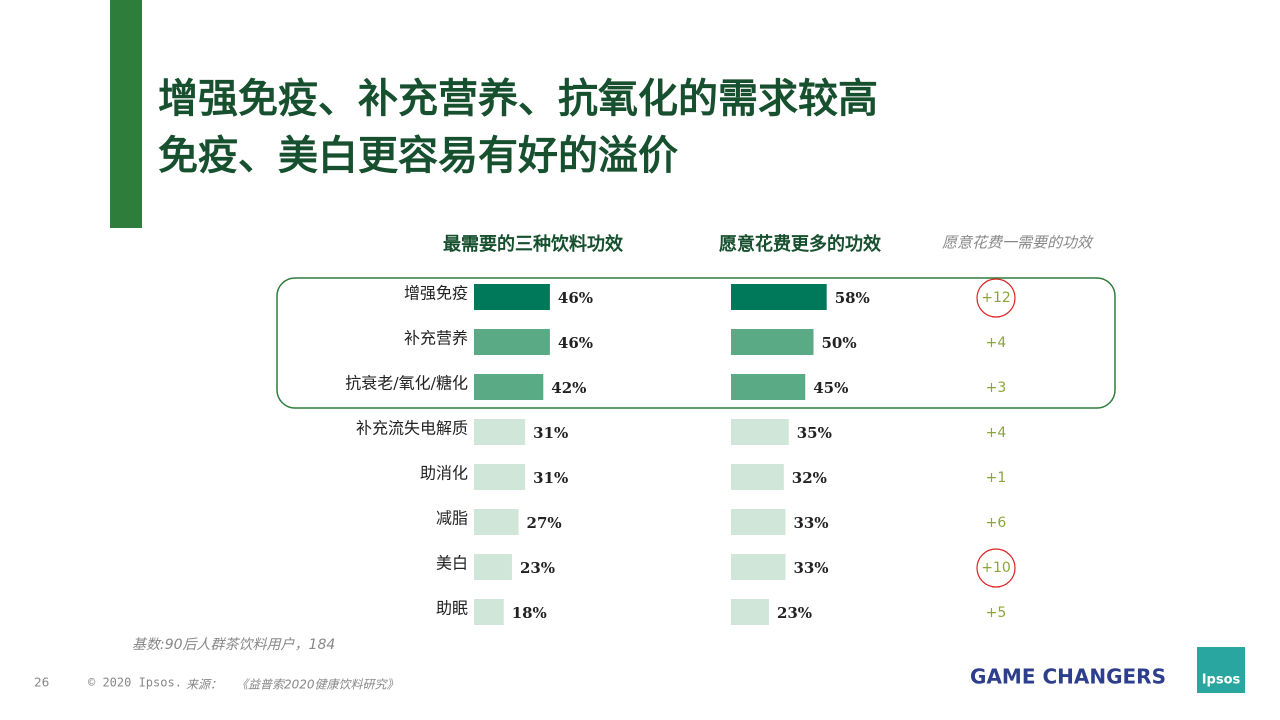 Image resolution: width=1280 pixels, height=720 pixels. I want to click on difference-title: 愿意花费一需要的功效, so click(1018, 243).